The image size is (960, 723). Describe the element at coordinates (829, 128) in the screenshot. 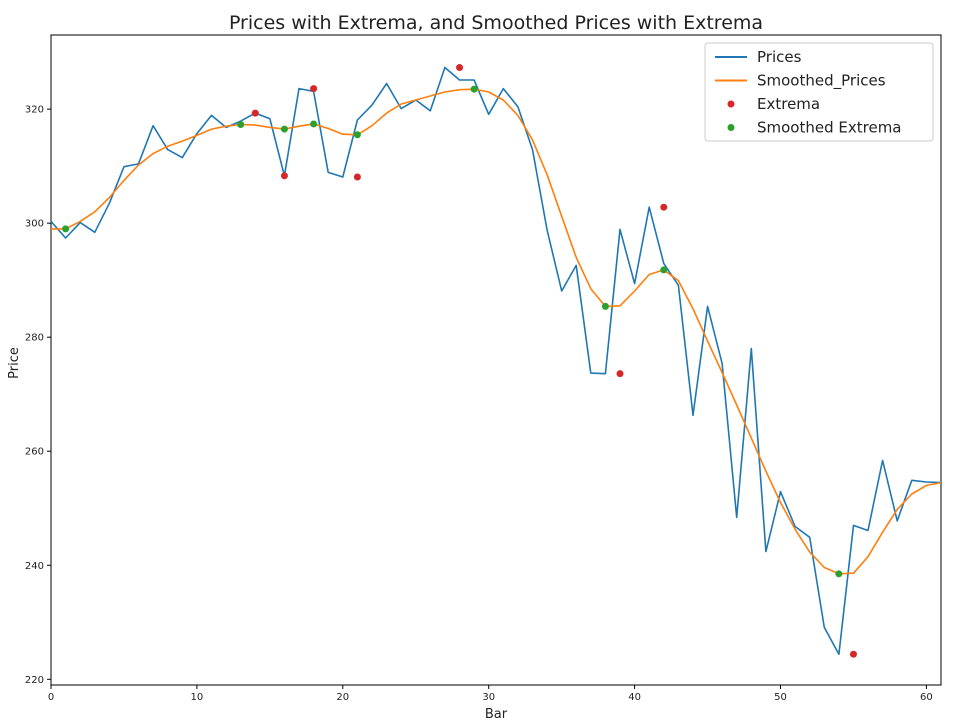

I see `legend-smoothed-extrema-label: Smoothed Extrema` at that location.